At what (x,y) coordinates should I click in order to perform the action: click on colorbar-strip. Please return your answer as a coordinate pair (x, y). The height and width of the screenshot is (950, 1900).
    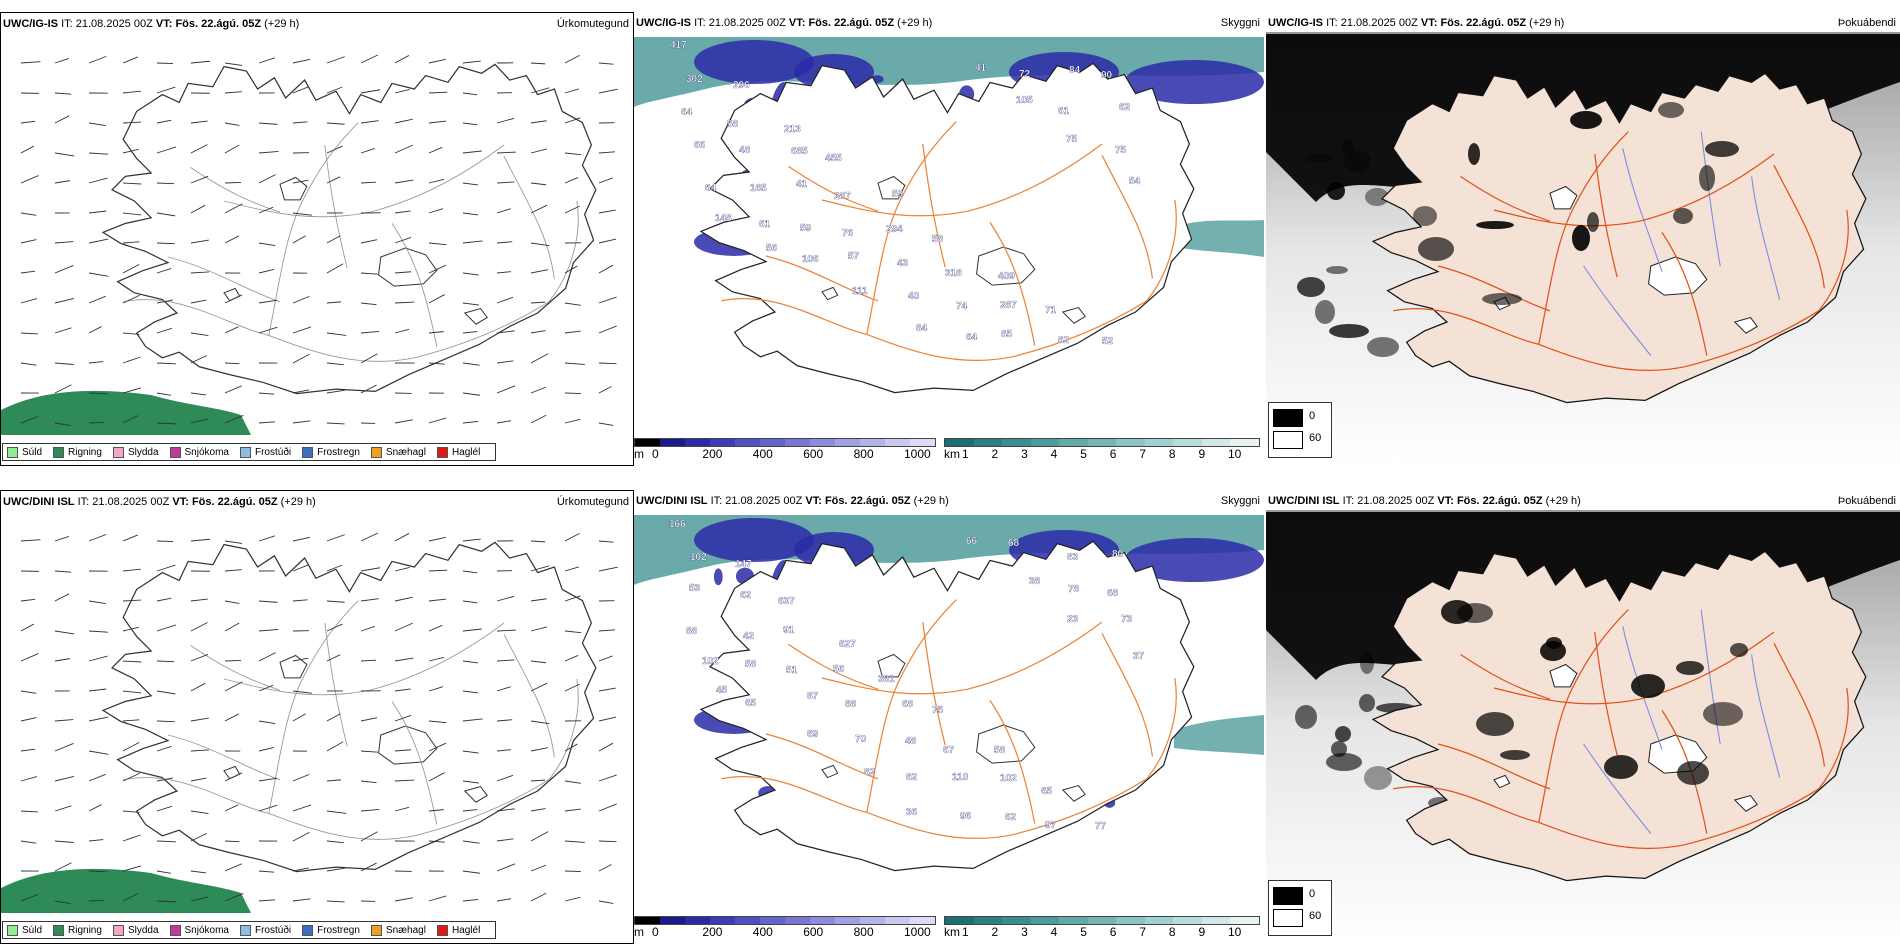
    Looking at the image, I should click on (785, 920).